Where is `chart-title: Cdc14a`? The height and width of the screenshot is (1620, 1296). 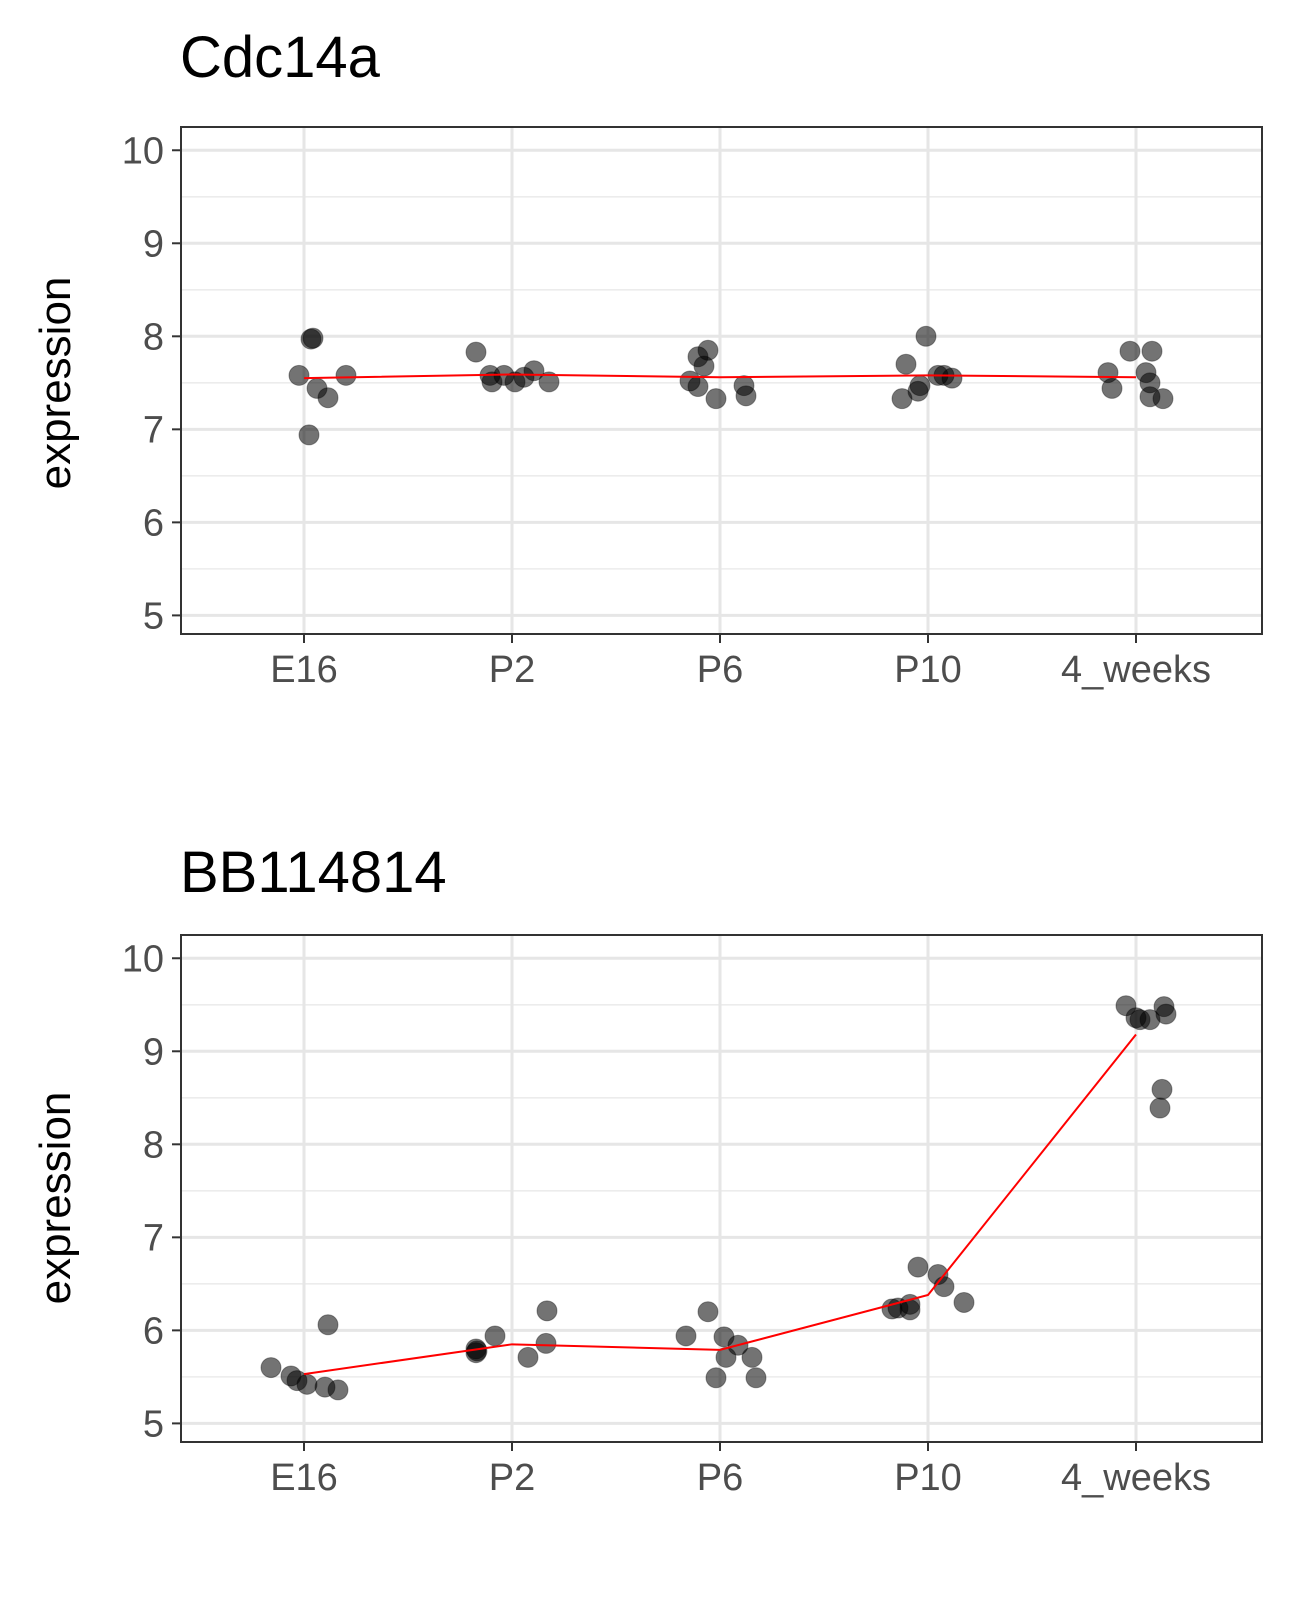
chart-title: Cdc14a is located at coordinates (280, 57).